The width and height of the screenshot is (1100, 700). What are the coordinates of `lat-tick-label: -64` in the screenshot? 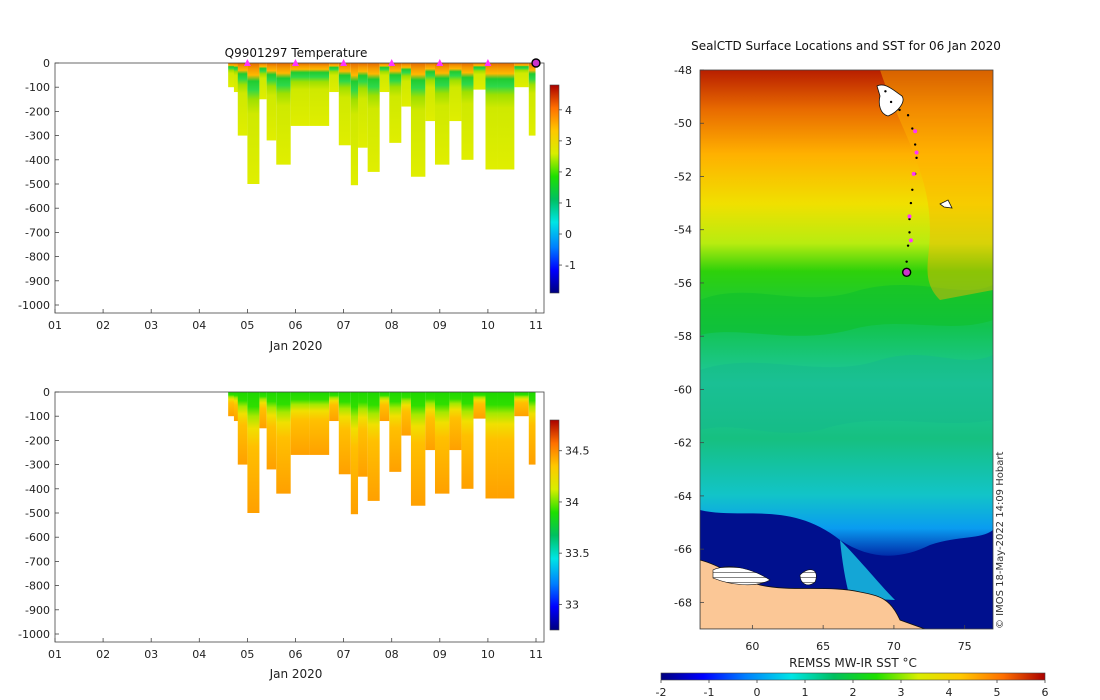 It's located at (683, 496).